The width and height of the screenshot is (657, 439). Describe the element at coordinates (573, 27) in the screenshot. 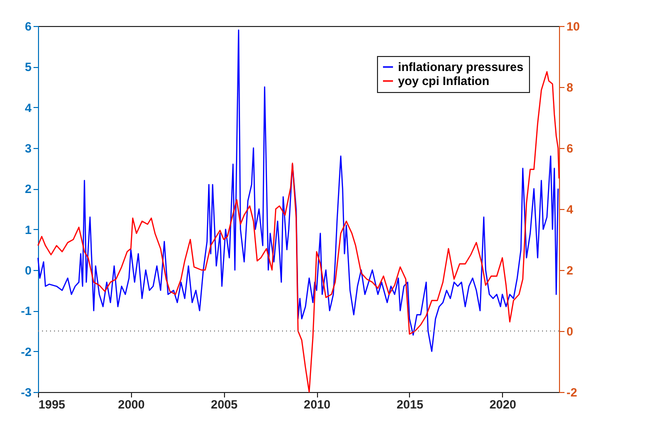

I see `y2-tick-label: 10` at that location.